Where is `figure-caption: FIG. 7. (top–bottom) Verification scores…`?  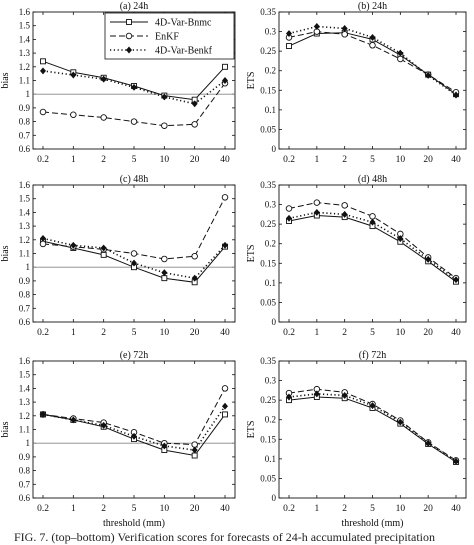
figure-caption: FIG. 7. (top–bottom) Verification scores… is located at coordinates (224, 537).